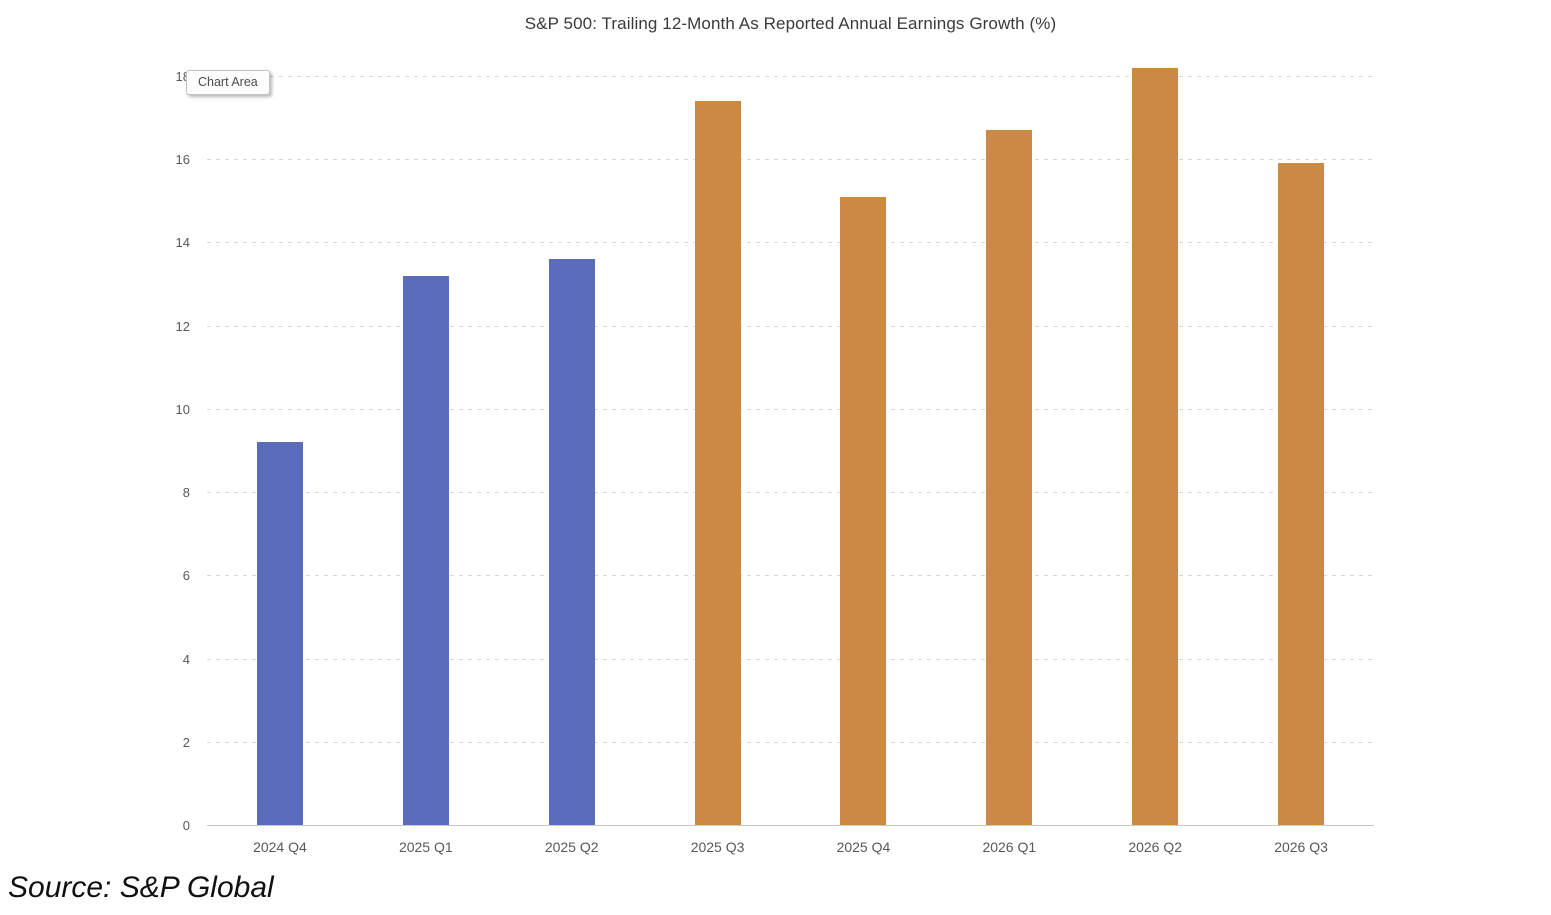  I want to click on y-axis-tick-label: 8, so click(186, 493).